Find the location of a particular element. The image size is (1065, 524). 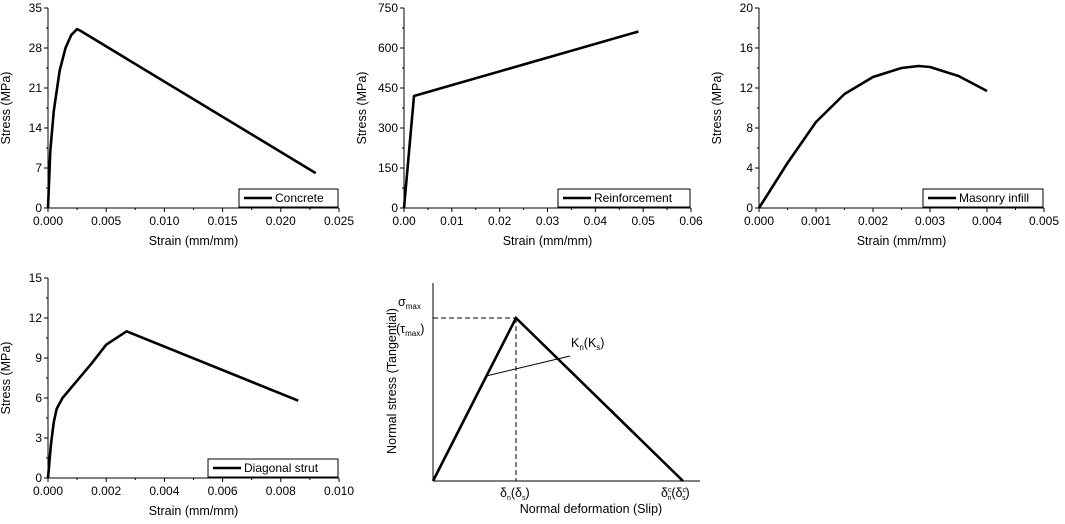

stiffness-paren-sub: s is located at coordinates (598, 347).